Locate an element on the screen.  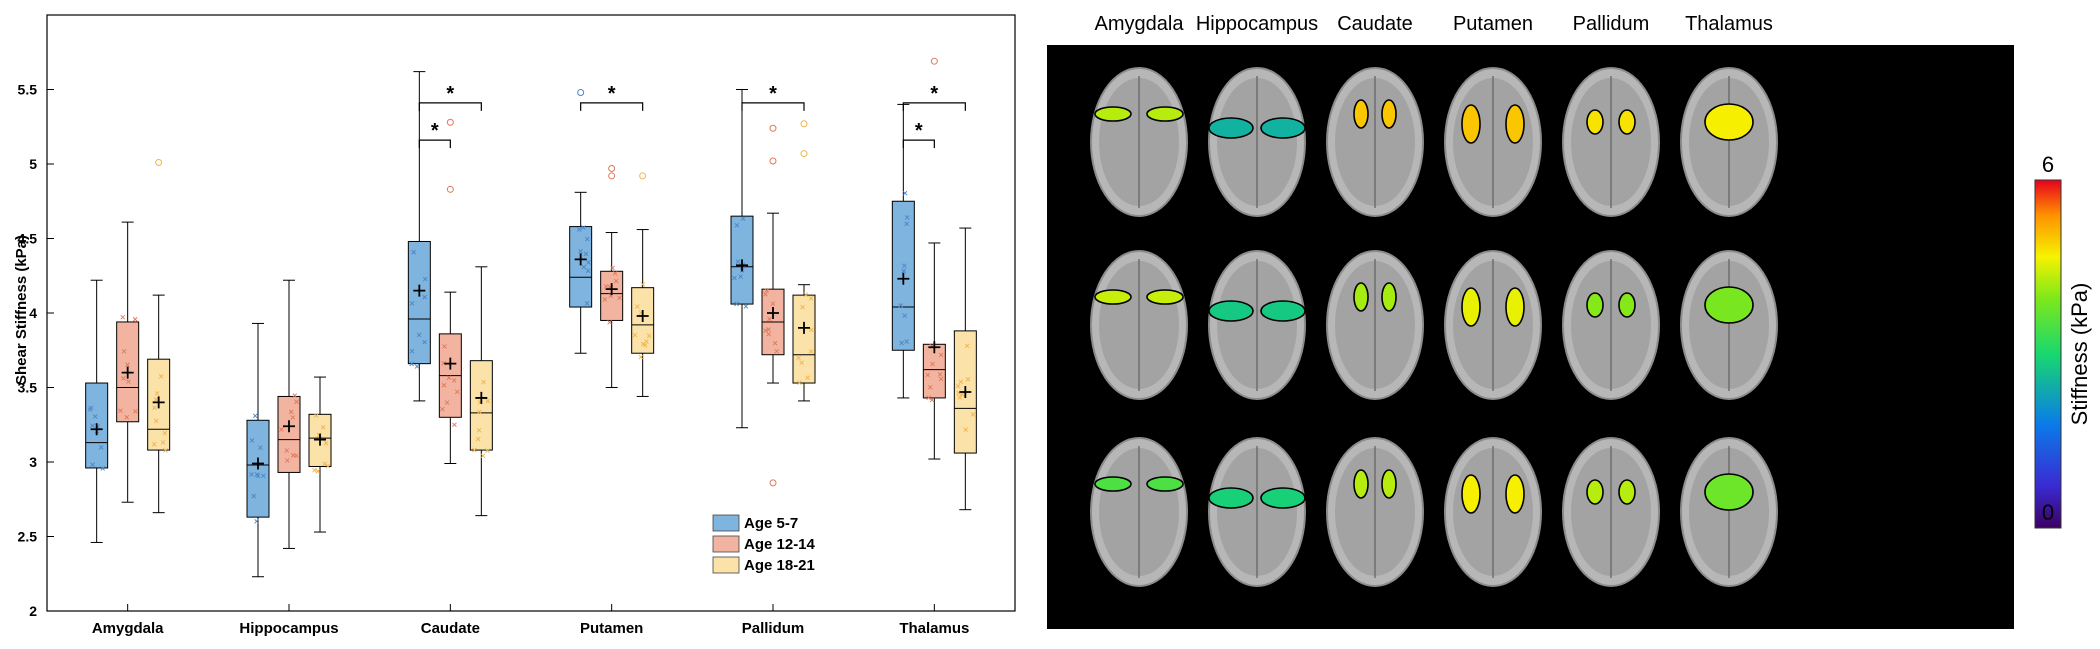
x-category-label: Caudate is located at coordinates (450, 628).